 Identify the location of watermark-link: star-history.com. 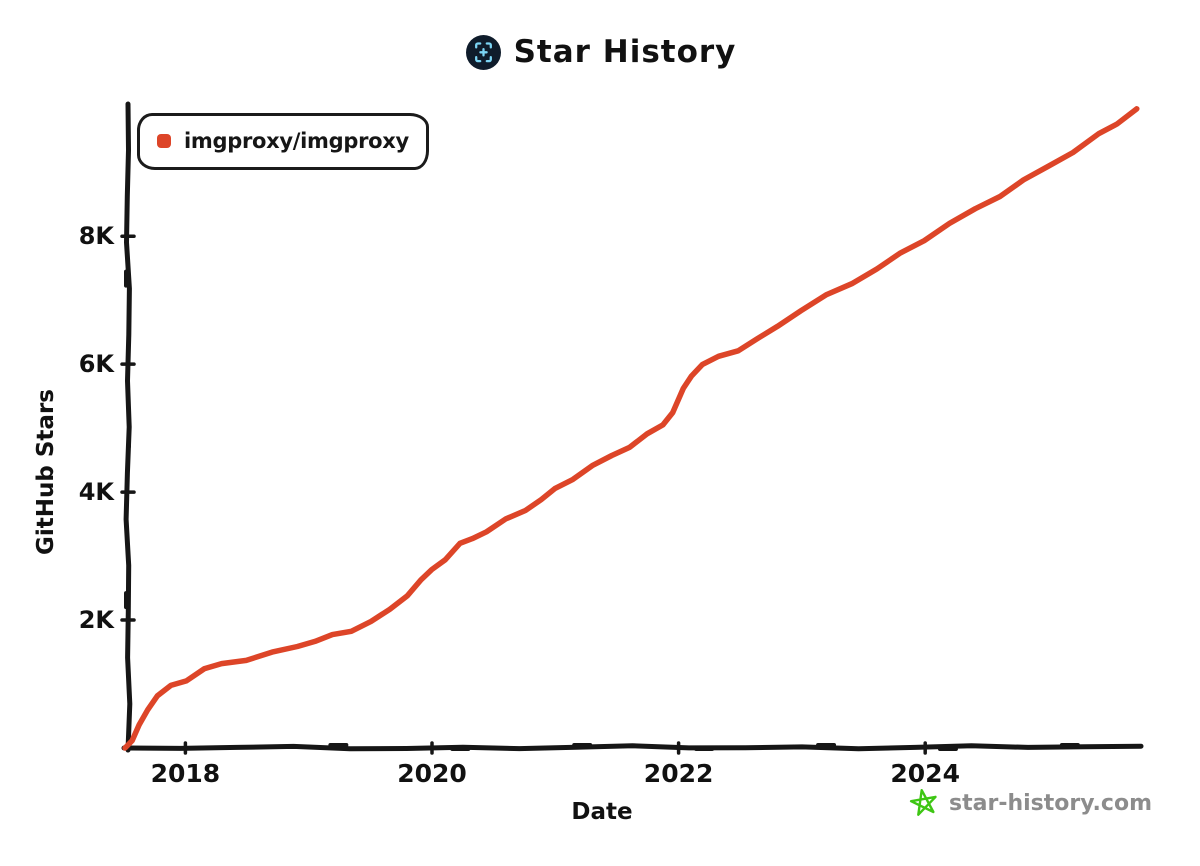
(1050, 803).